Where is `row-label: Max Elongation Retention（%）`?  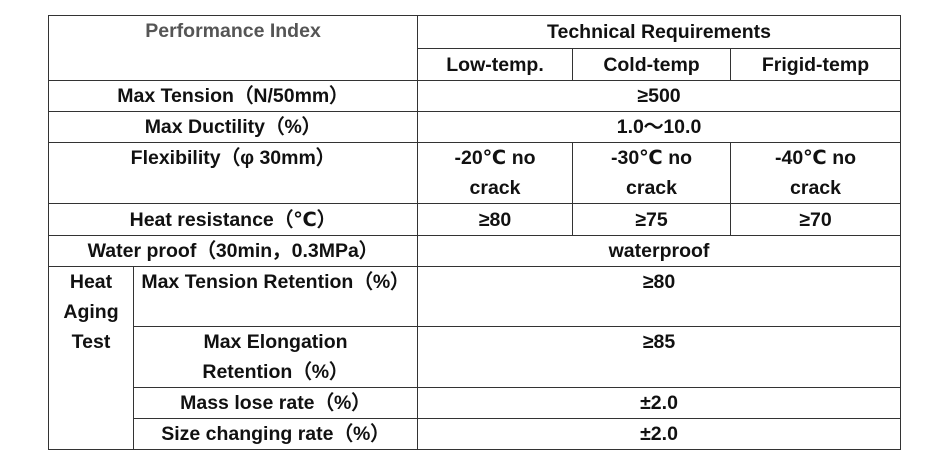 row-label: Max Elongation Retention（%） is located at coordinates (275, 357).